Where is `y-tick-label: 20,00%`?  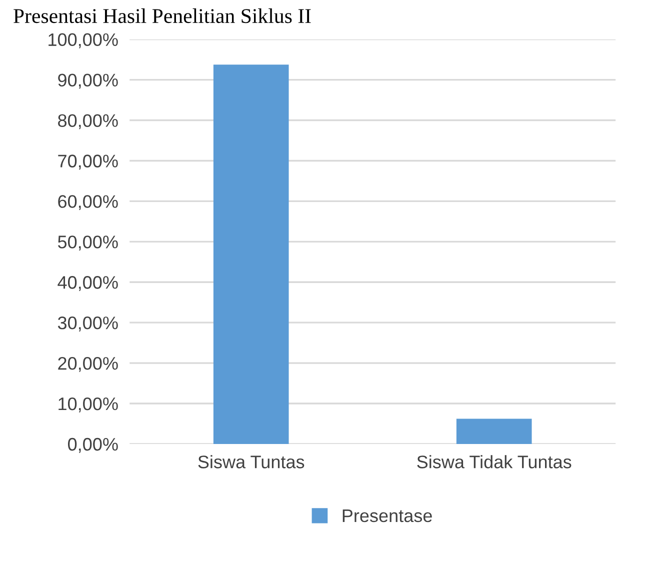
y-tick-label: 20,00% is located at coordinates (88, 364).